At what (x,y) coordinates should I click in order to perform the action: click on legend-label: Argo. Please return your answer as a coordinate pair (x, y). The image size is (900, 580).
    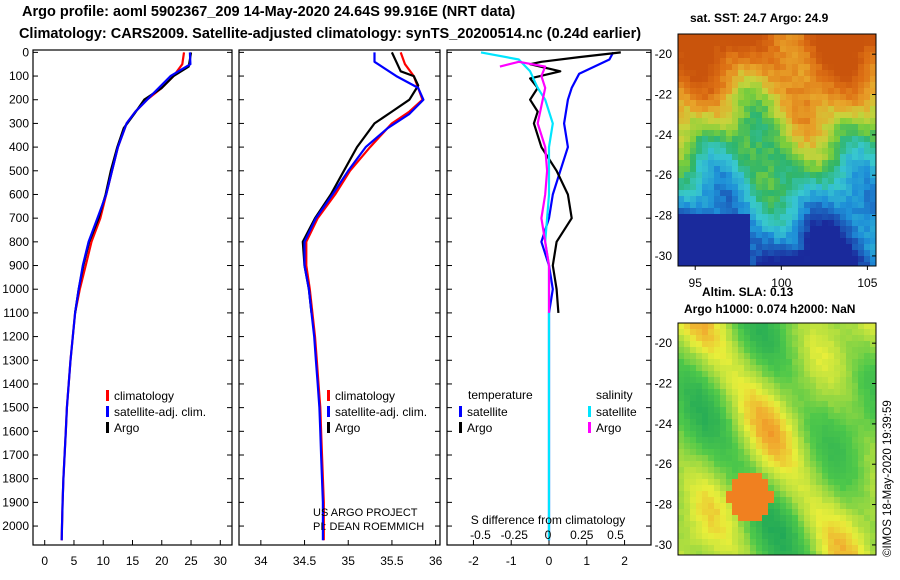
    Looking at the image, I should click on (348, 428).